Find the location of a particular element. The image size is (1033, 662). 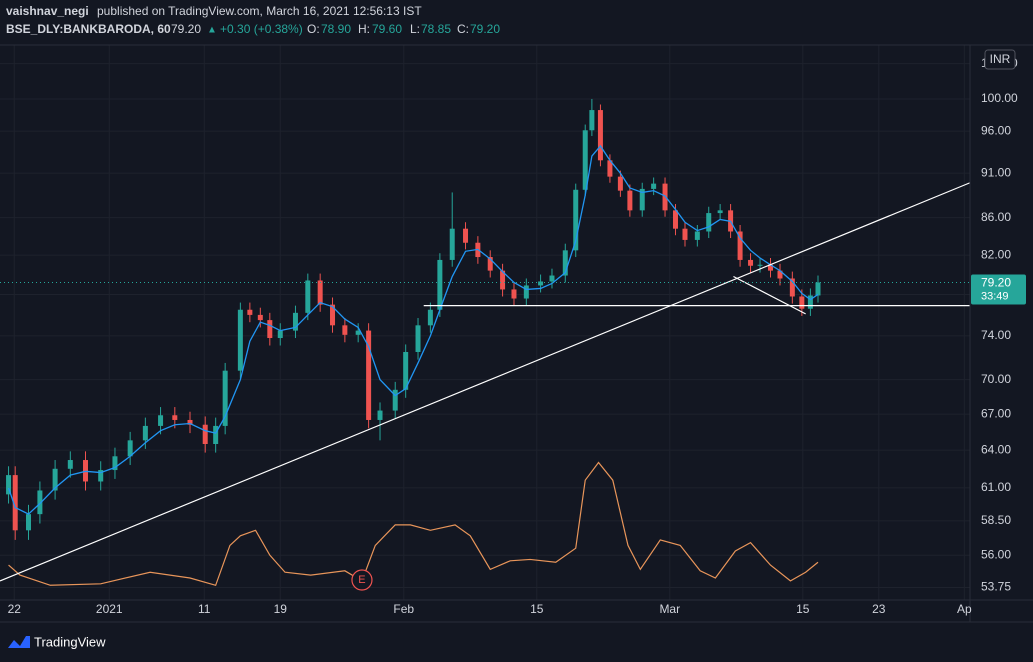

y-tick-label: 70.00 is located at coordinates (996, 379).